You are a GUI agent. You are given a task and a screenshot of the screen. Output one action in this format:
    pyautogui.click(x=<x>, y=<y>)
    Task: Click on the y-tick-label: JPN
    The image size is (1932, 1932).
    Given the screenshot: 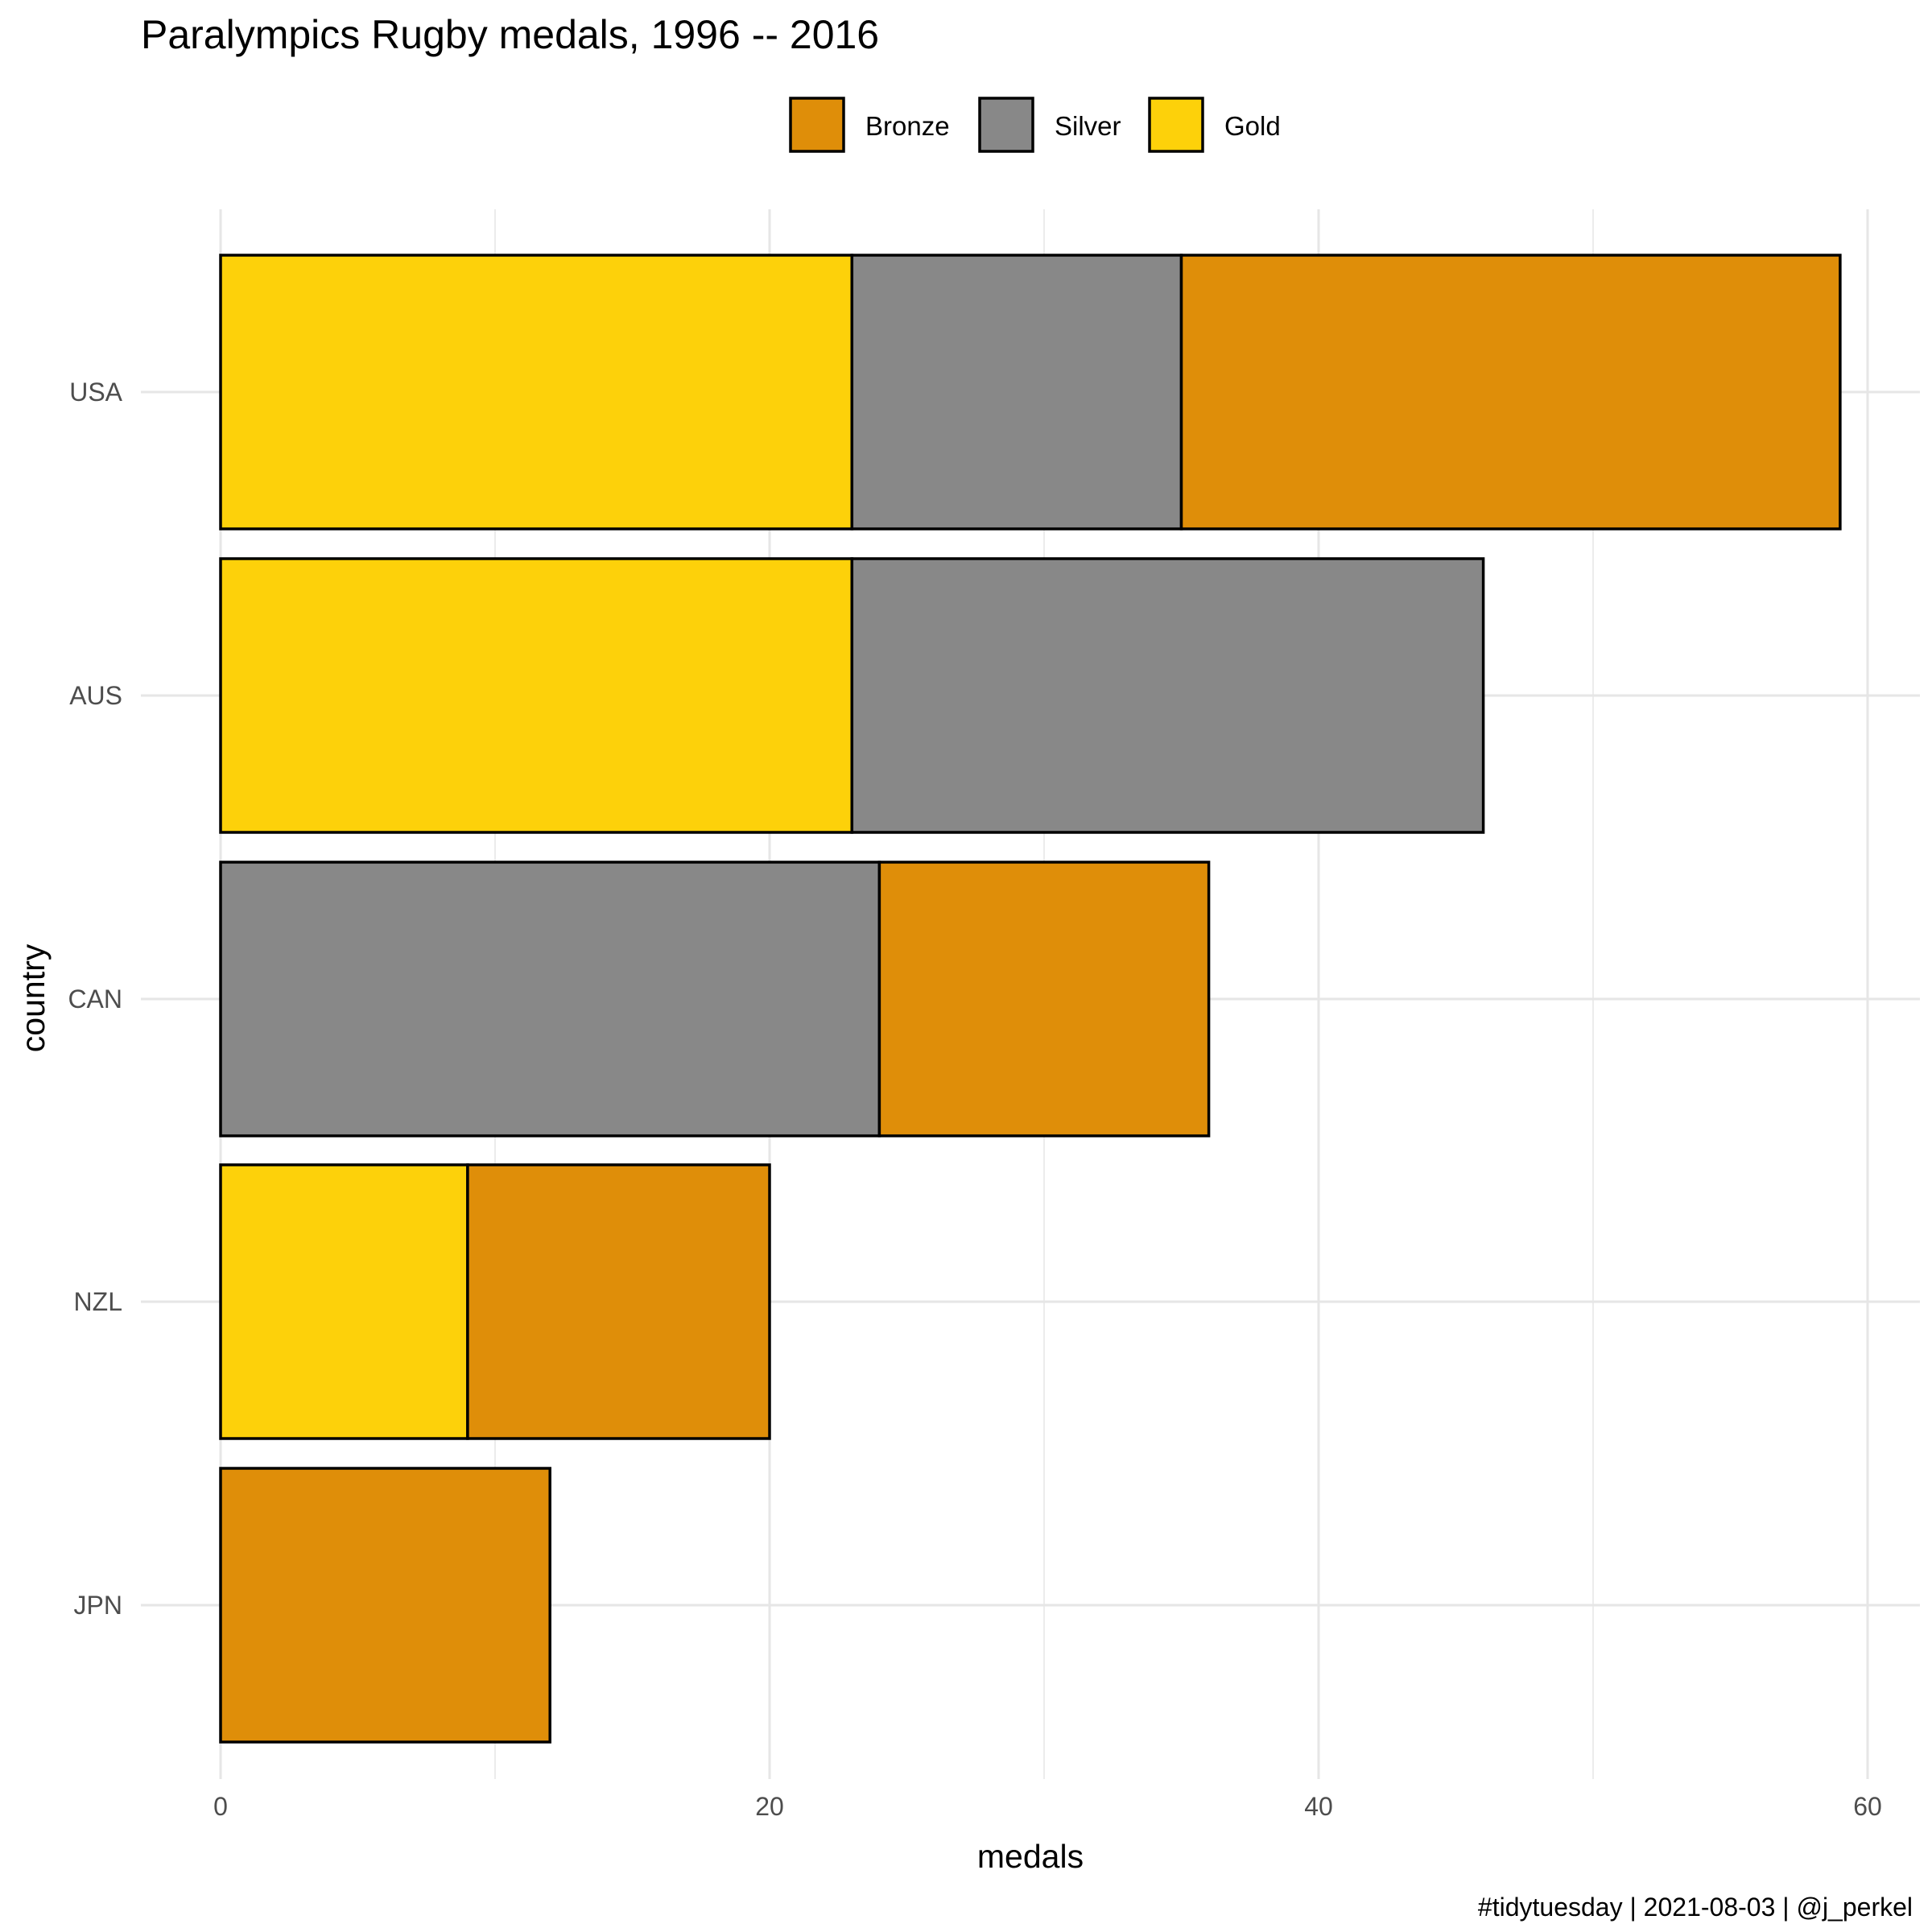 What is the action you would take?
    pyautogui.click(x=98, y=1605)
    